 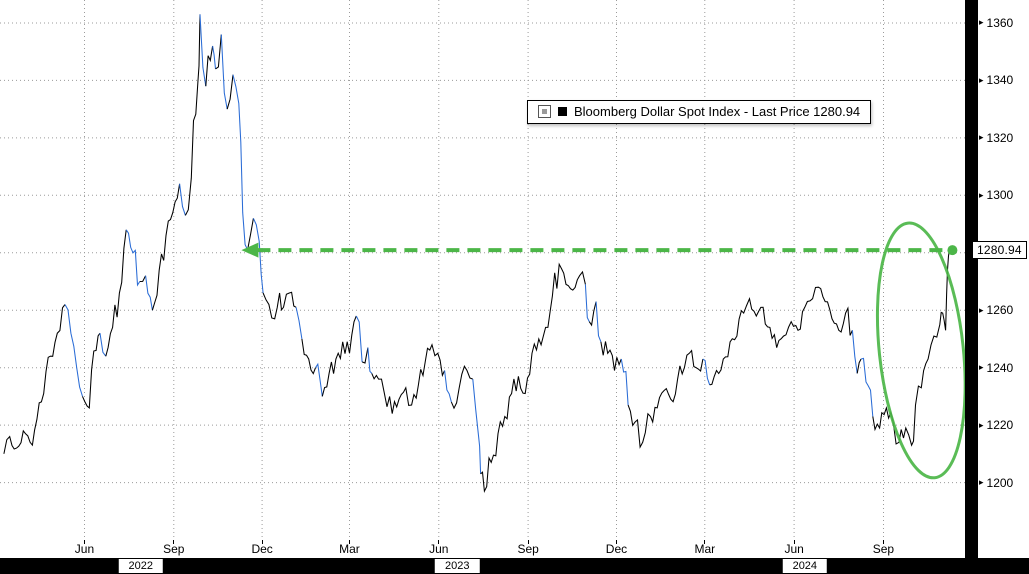 I want to click on y-axis-label: 1340, so click(x=1000, y=80).